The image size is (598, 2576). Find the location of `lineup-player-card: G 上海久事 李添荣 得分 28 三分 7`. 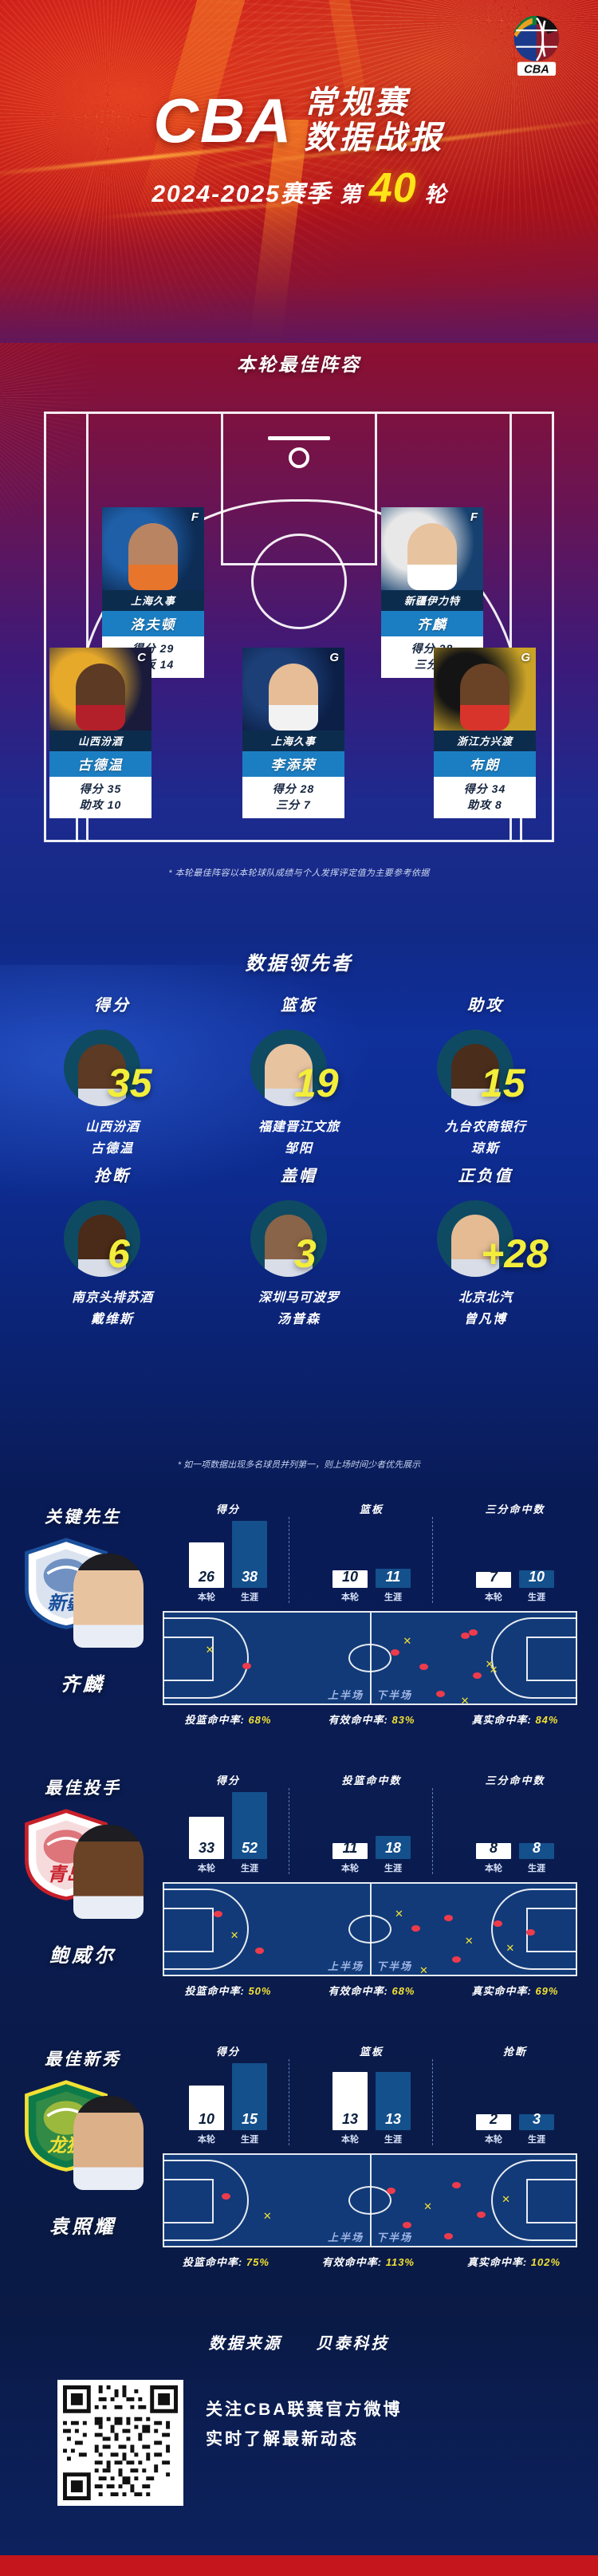

lineup-player-card: G 上海久事 李添荣 得分 28 三分 7 is located at coordinates (293, 733).